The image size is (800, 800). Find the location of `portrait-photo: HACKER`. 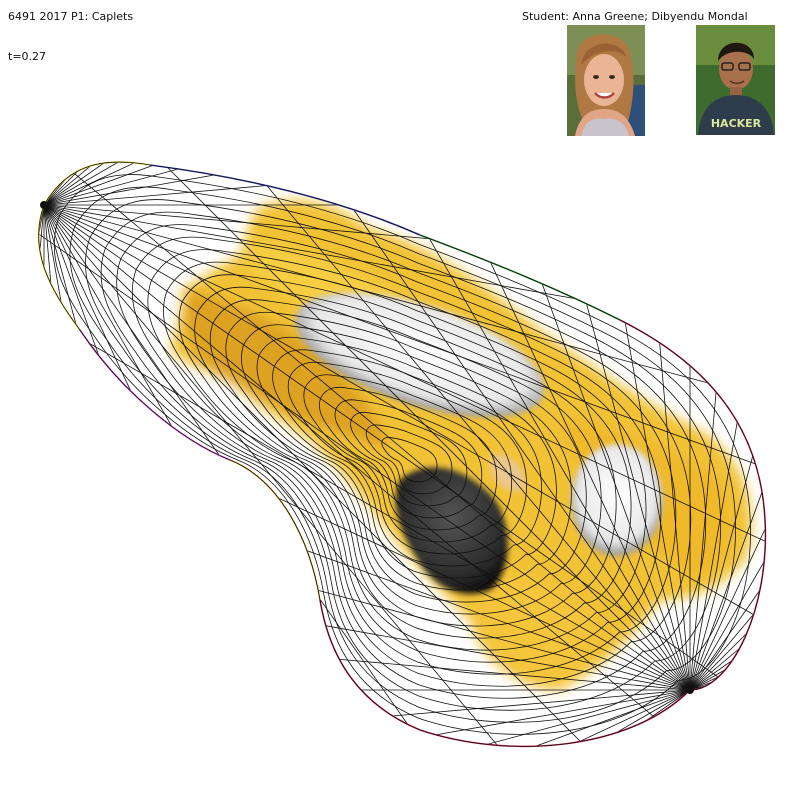

portrait-photo: HACKER is located at coordinates (735, 80).